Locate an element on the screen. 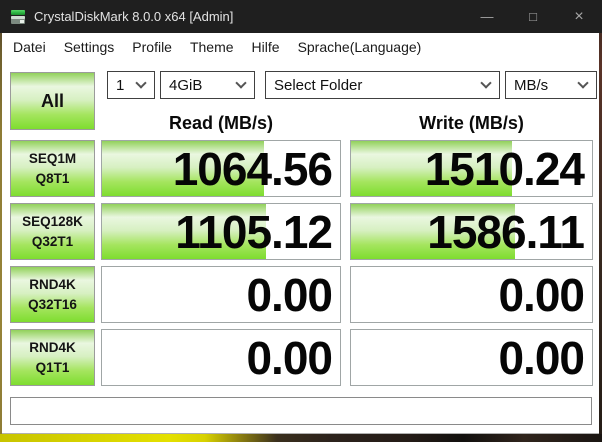  minimize-icon: — is located at coordinates (487, 16).